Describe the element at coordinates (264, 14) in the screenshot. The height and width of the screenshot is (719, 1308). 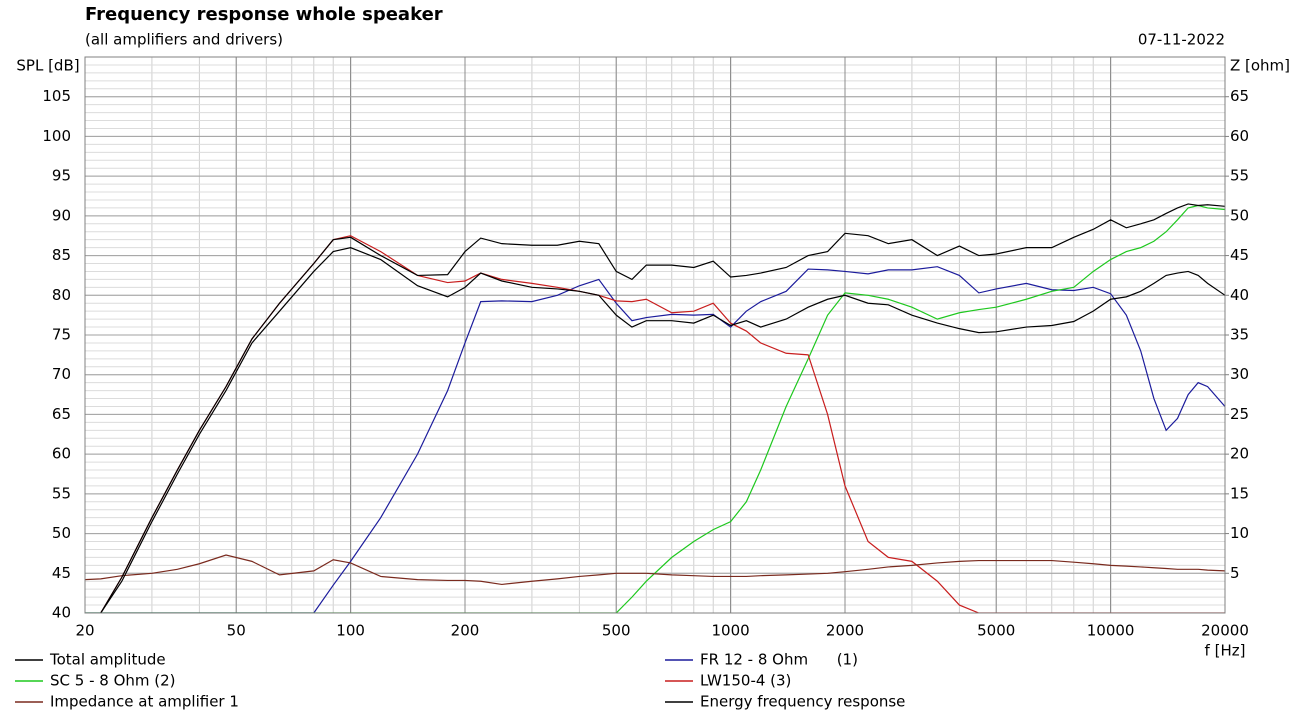
I see `chart-title: Frequency response whole speaker` at that location.